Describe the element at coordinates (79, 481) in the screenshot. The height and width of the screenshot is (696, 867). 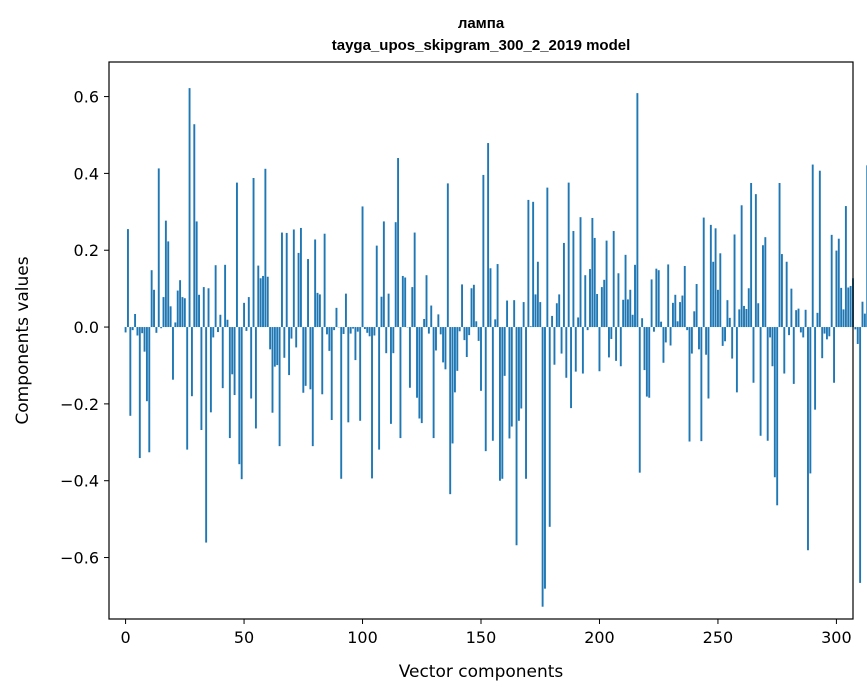
I see `y-tick-label: −0.4` at that location.